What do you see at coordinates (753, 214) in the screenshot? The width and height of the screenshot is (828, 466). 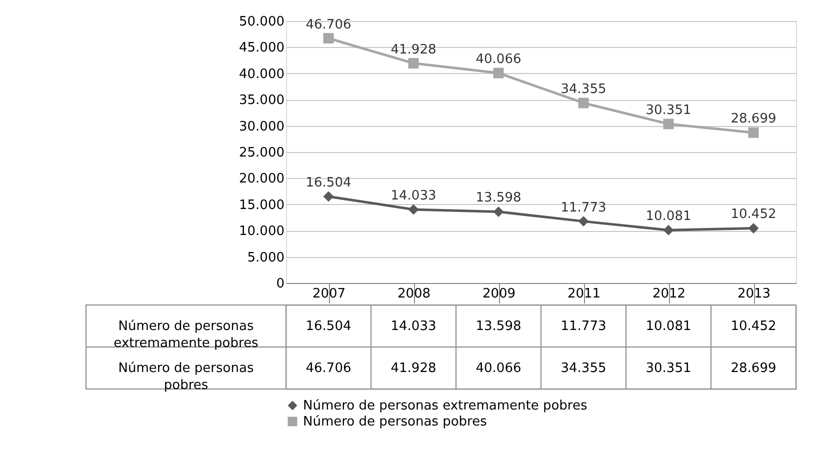 I see `text: 10.452` at bounding box center [753, 214].